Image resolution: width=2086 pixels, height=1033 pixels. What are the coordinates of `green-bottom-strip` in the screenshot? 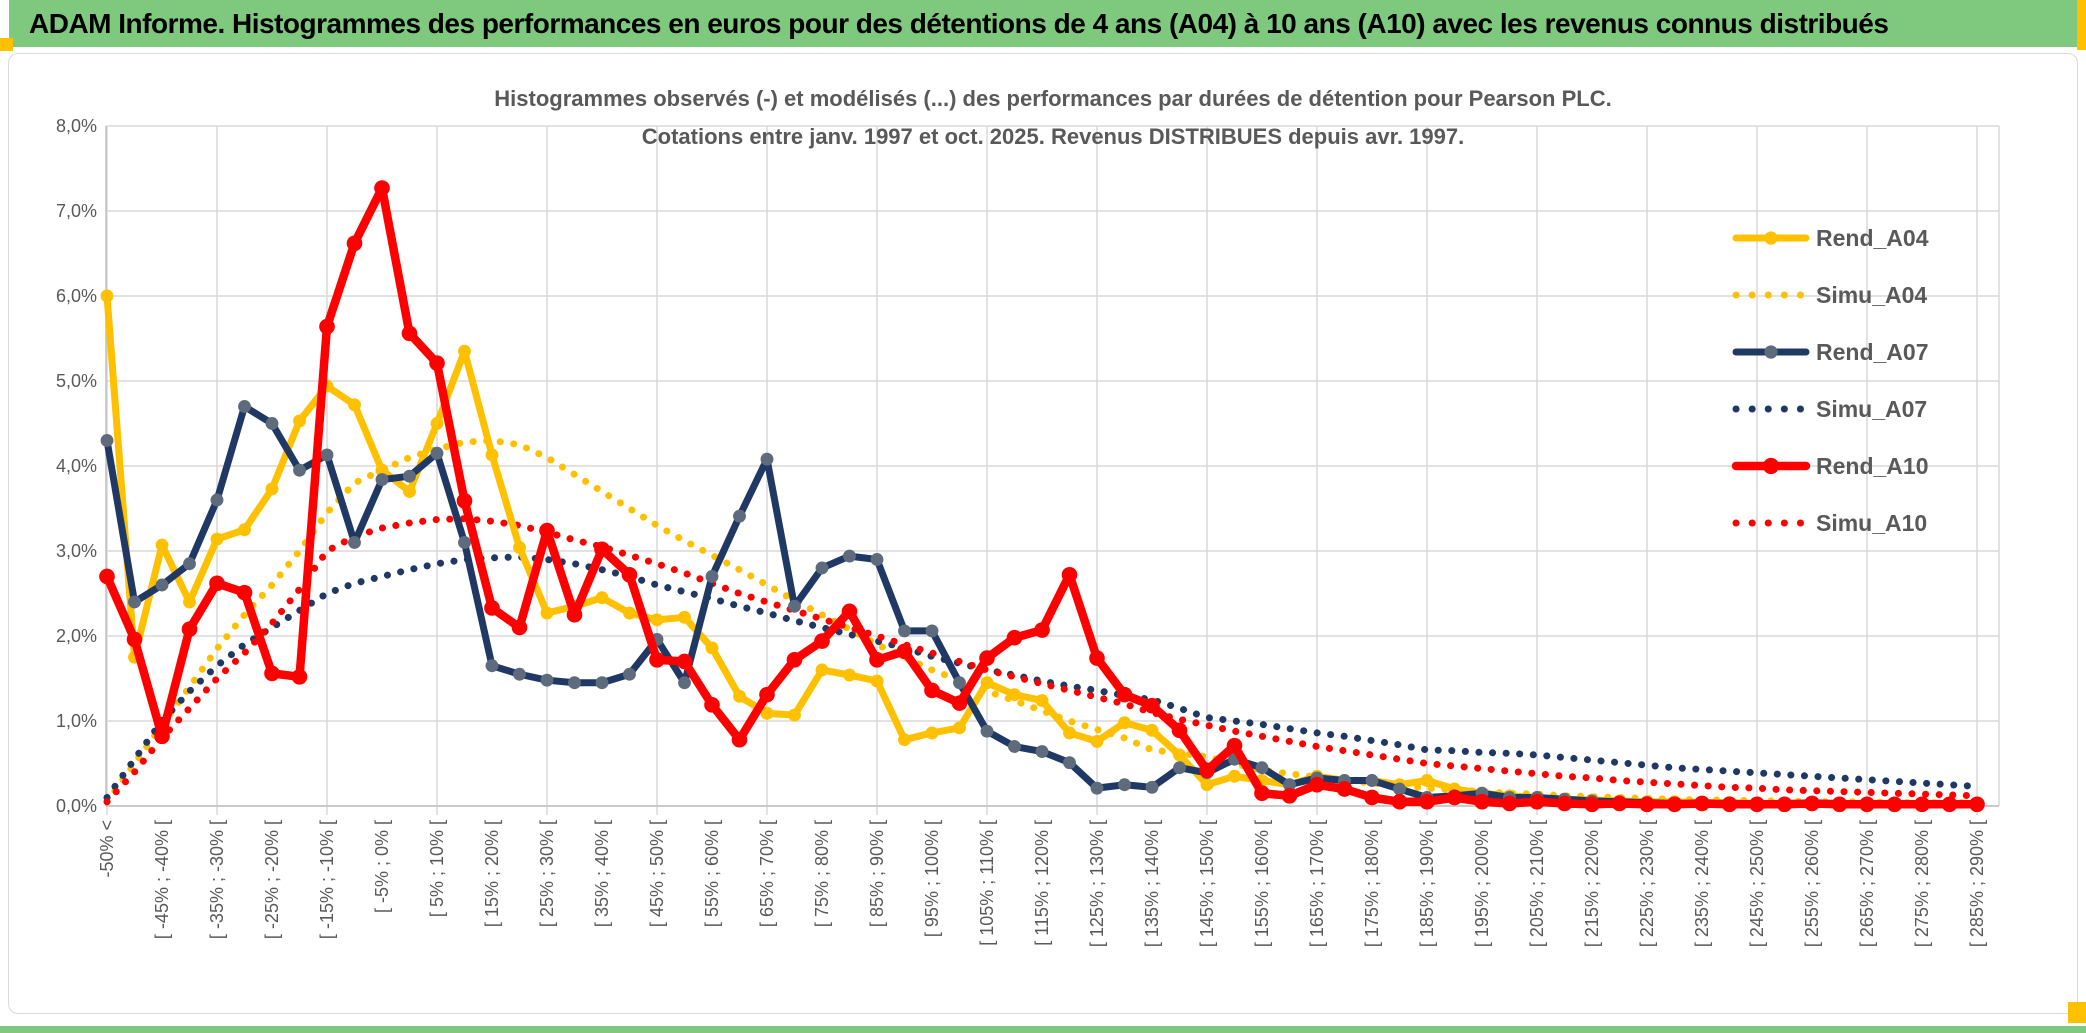 It's located at (1043, 1029).